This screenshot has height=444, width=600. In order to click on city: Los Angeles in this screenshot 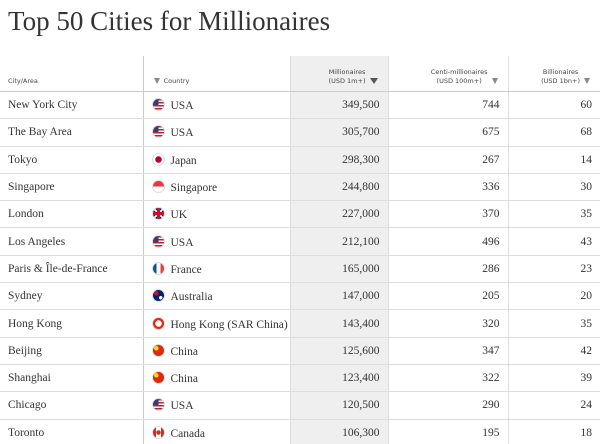, I will do `click(37, 241)`.